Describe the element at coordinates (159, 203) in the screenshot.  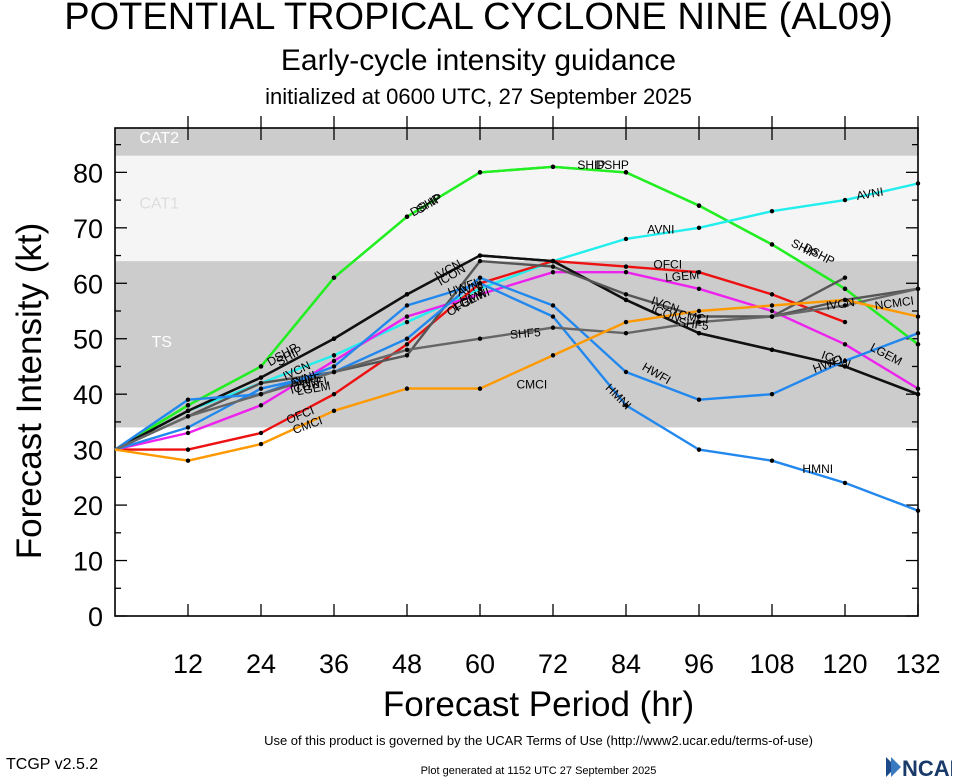
I see `label-cat1: CAT1` at that location.